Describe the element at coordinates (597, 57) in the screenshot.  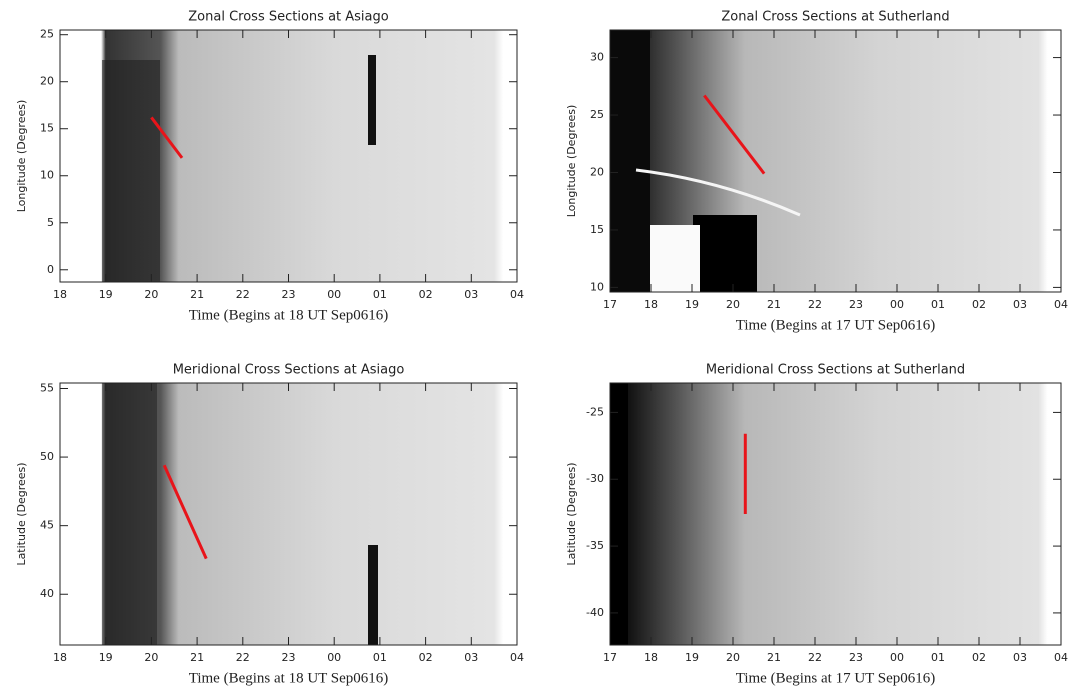
I see `y-tick-label: 30` at that location.